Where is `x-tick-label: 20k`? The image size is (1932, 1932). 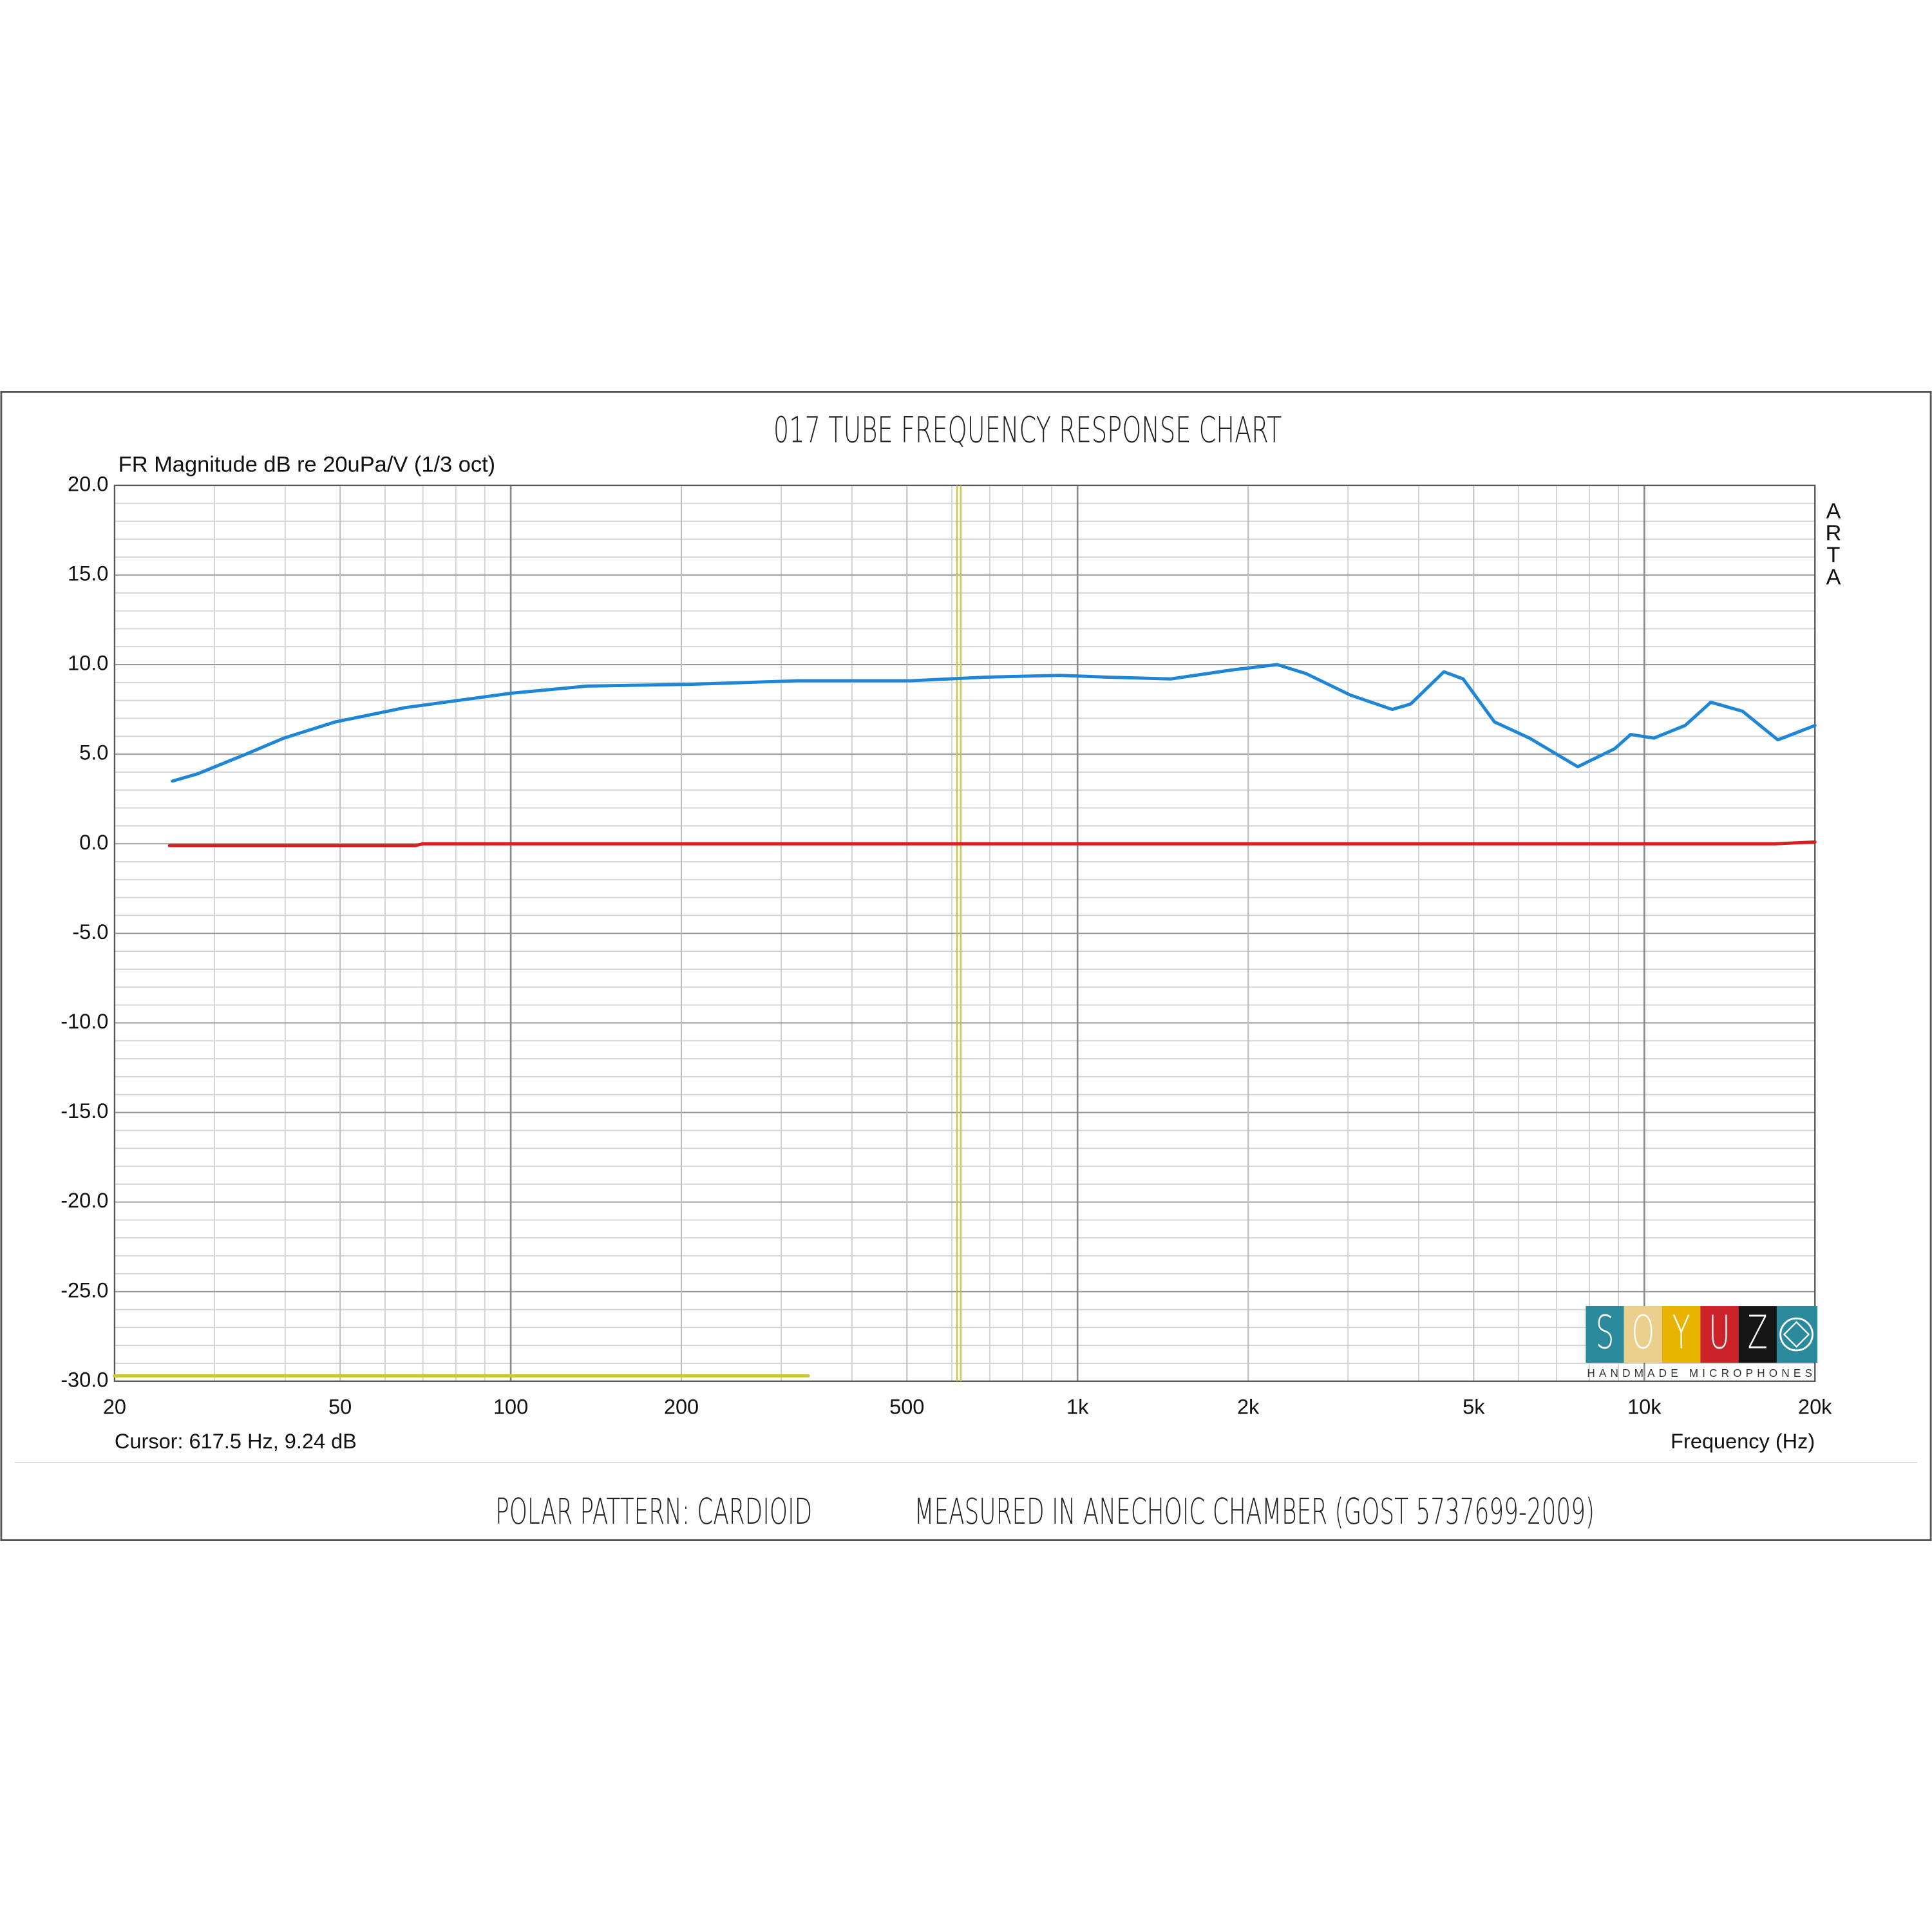 x-tick-label: 20k is located at coordinates (1815, 1407).